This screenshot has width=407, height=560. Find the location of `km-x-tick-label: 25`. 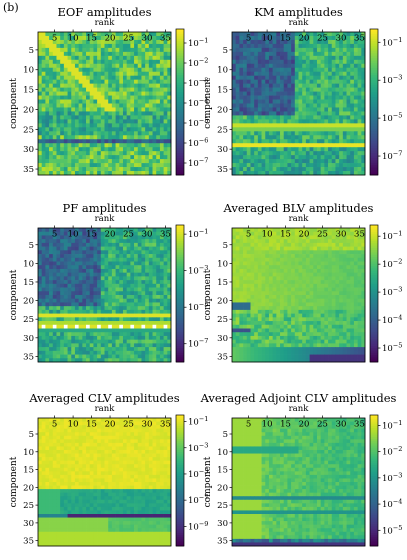

km-x-tick-label: 25 is located at coordinates (322, 39).